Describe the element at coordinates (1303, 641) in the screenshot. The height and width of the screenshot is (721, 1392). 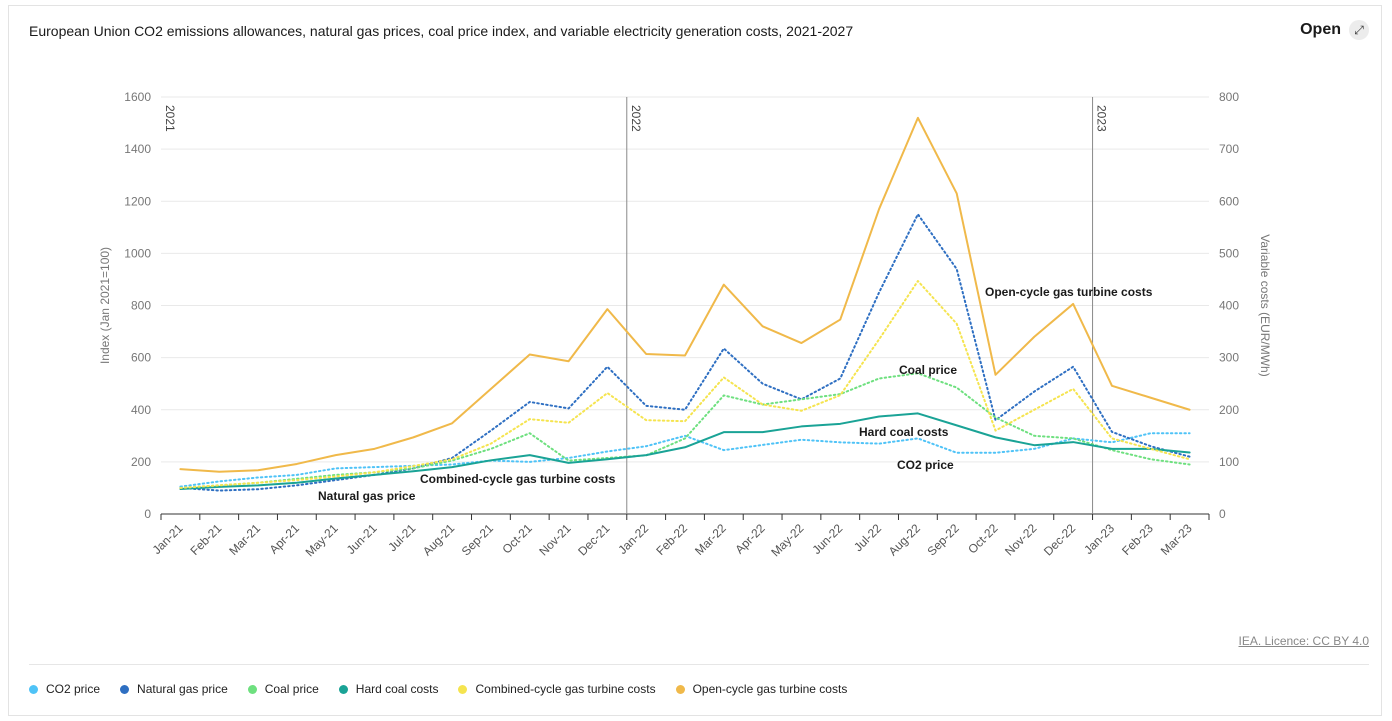
I see `credit-link: IEA. Licence: CC BY 4.0` at that location.